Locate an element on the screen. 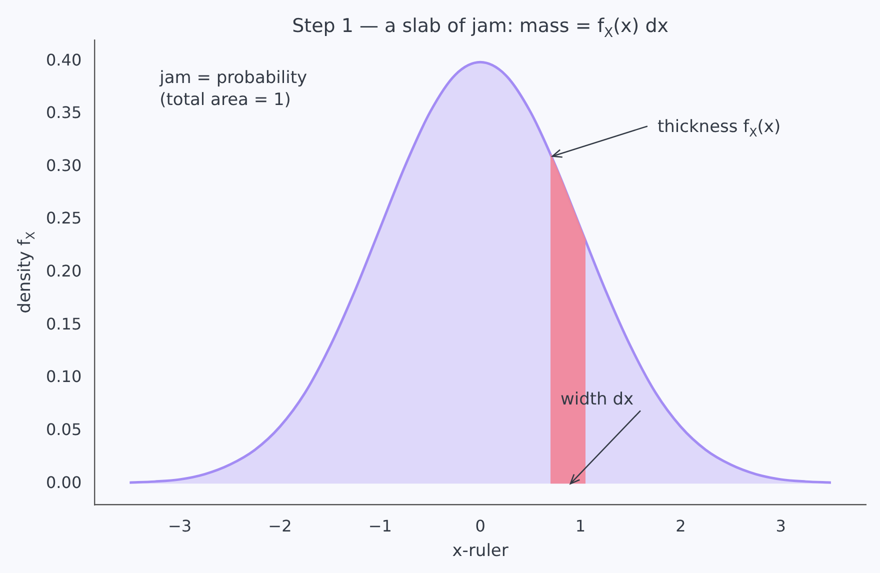 This screenshot has height=573, width=880. x-tick-label: −2 is located at coordinates (280, 526).